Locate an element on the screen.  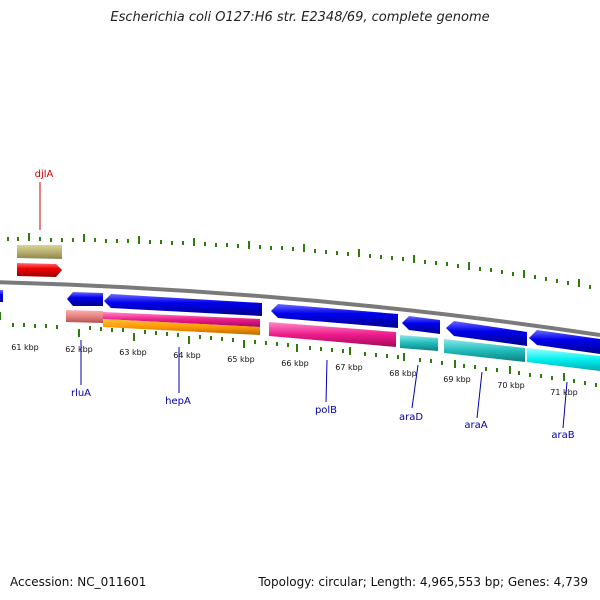
scale-label: 69 kbp is located at coordinates (457, 379).